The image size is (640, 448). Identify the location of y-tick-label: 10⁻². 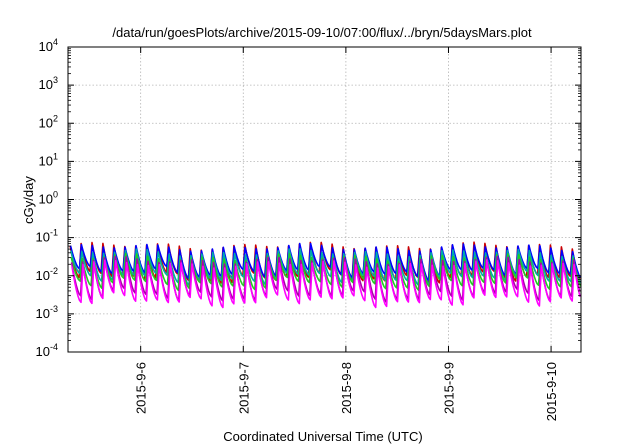
(47, 274).